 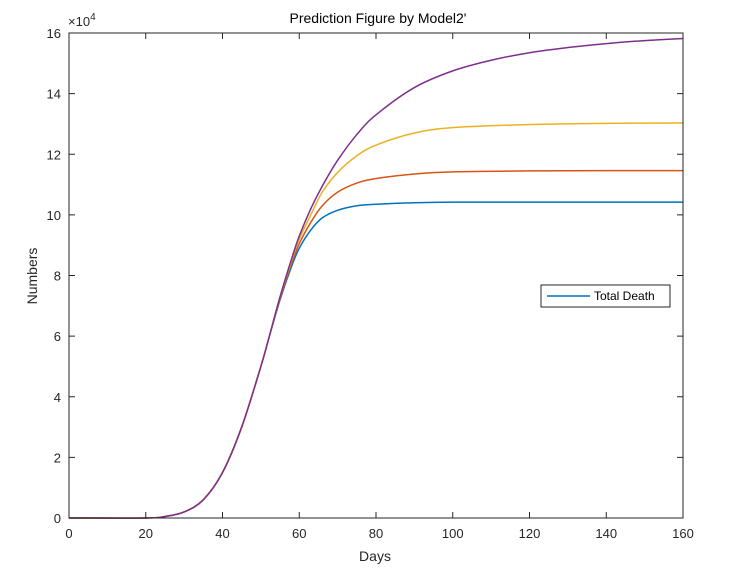 I want to click on x-tick-label: 80, so click(x=376, y=533).